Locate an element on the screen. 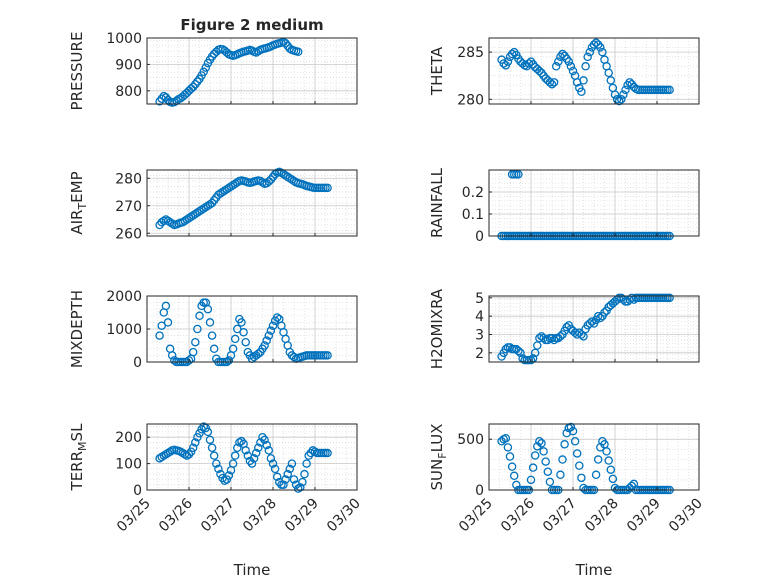  y-axis-label: MIXDEPTH is located at coordinates (77, 329).